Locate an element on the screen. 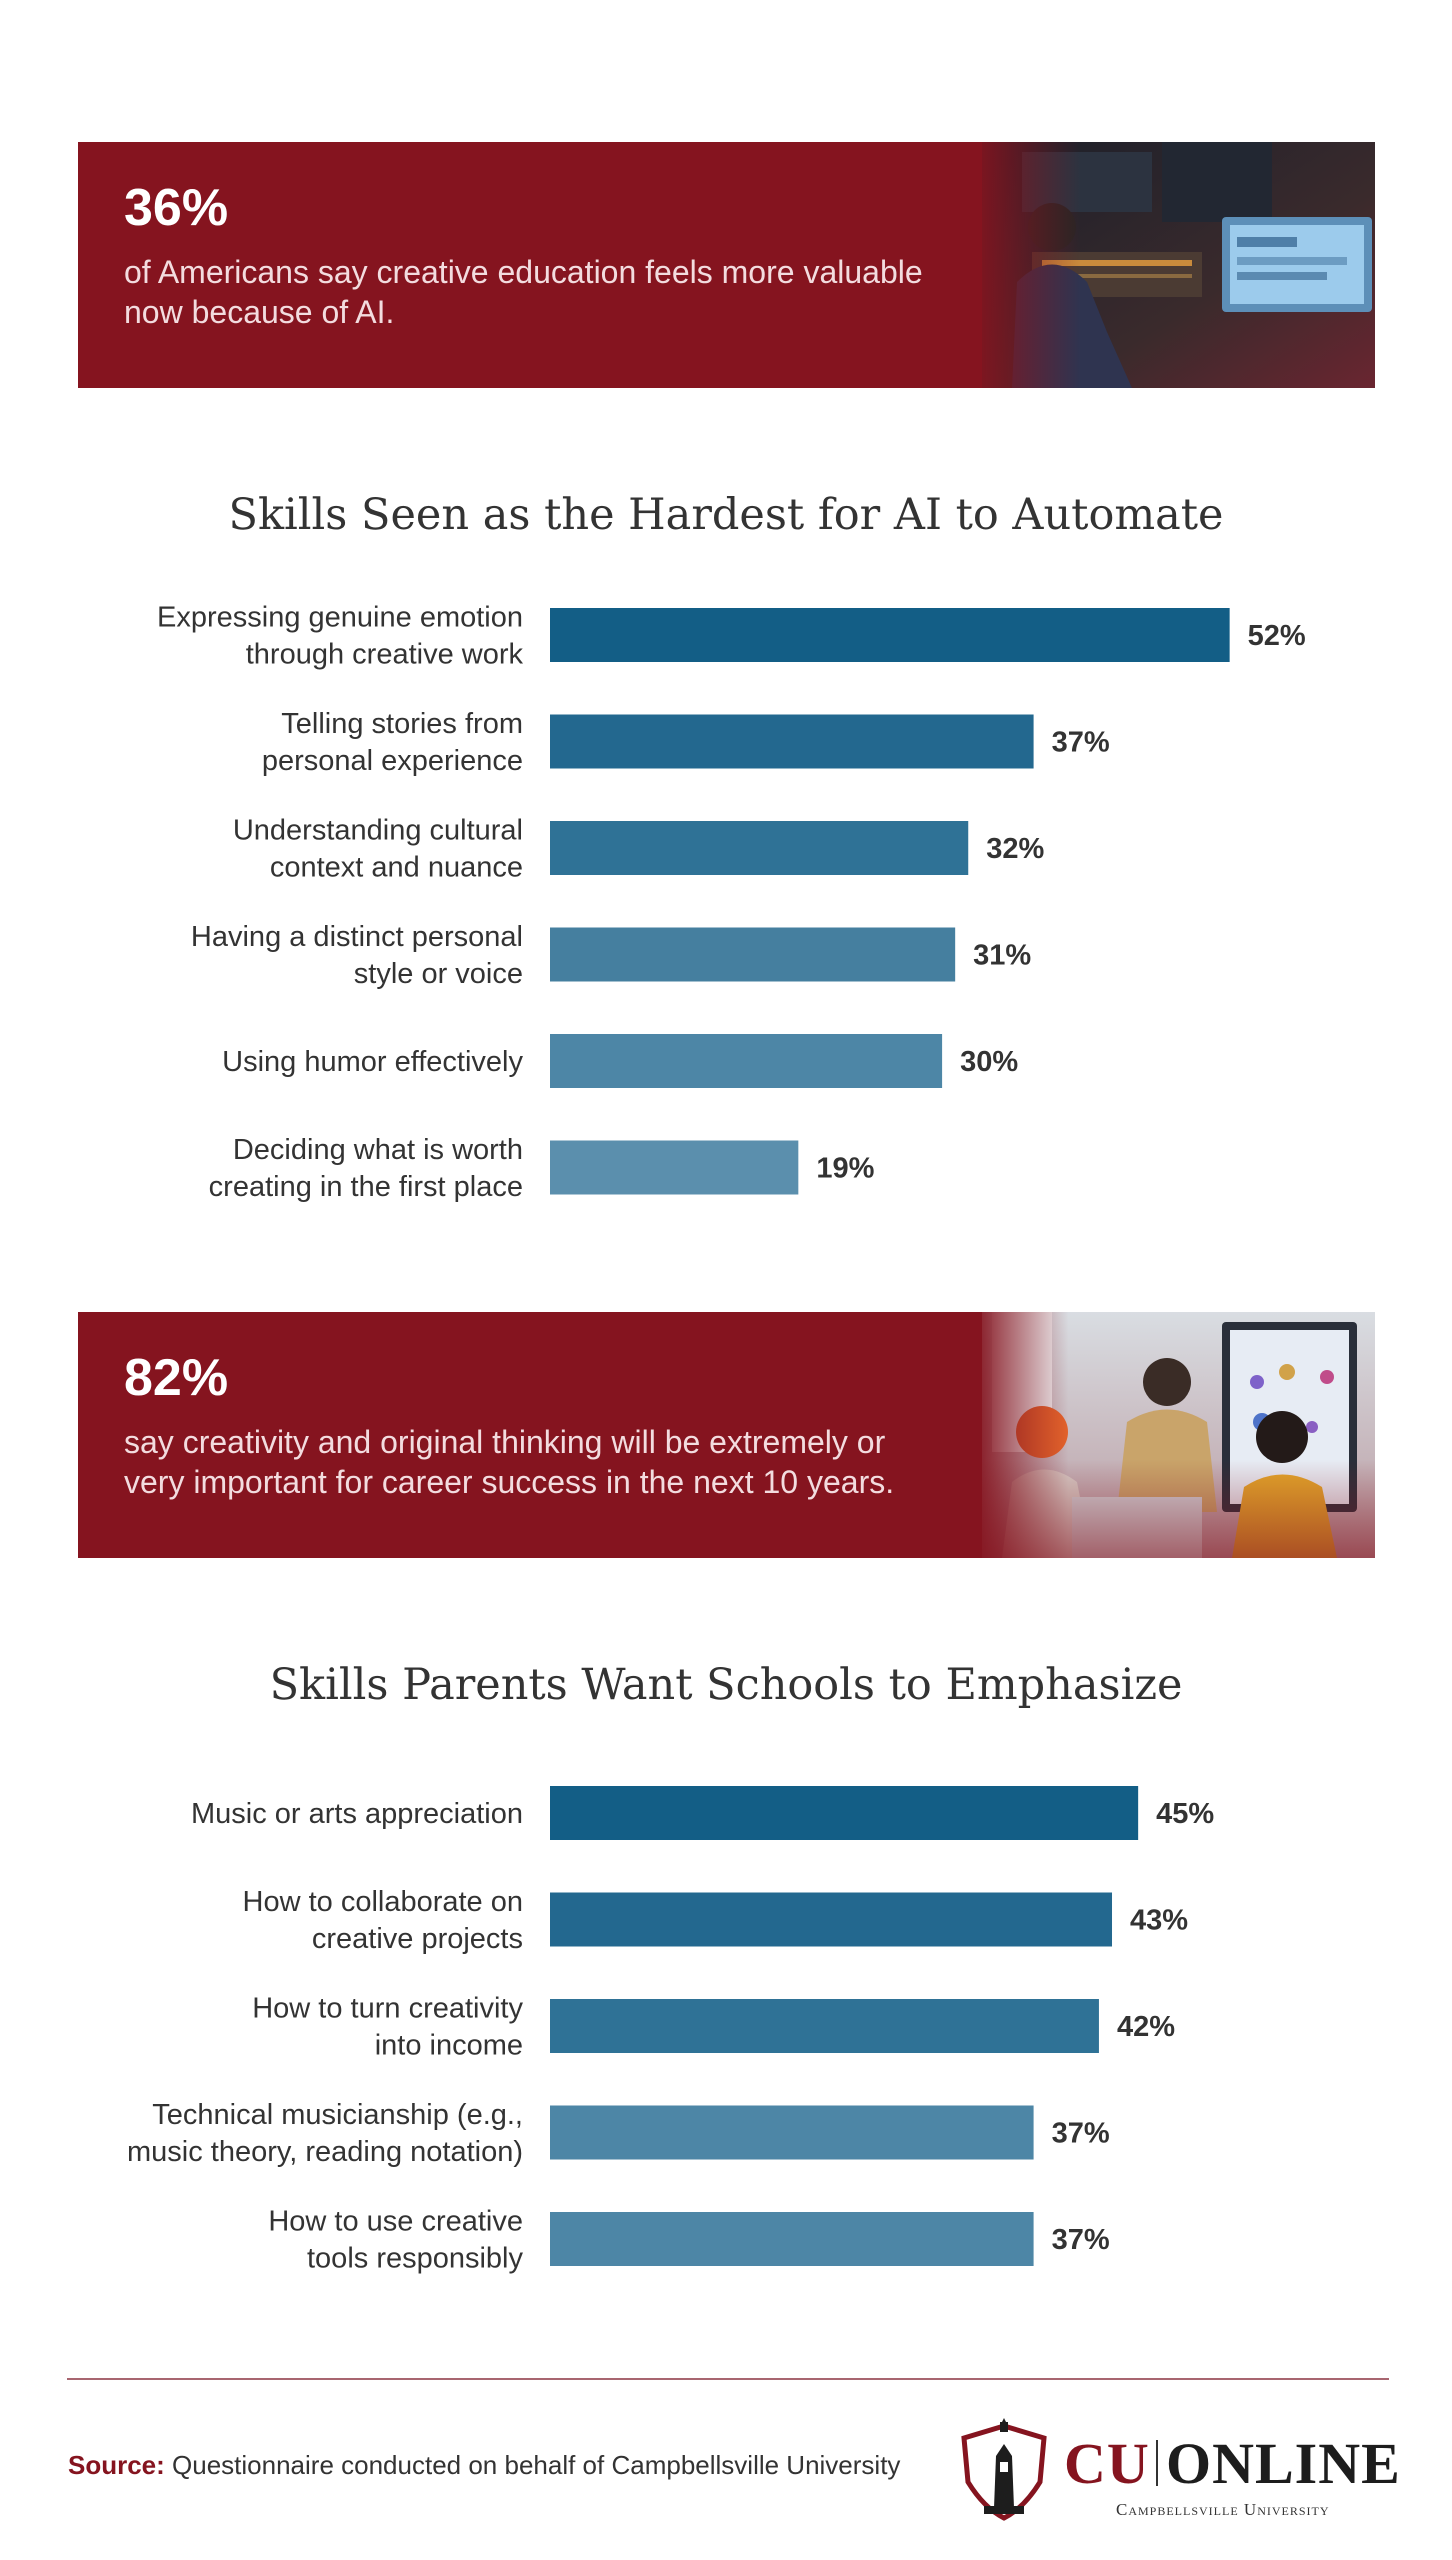  category-label-3-line-2: into income is located at coordinates (449, 2046).